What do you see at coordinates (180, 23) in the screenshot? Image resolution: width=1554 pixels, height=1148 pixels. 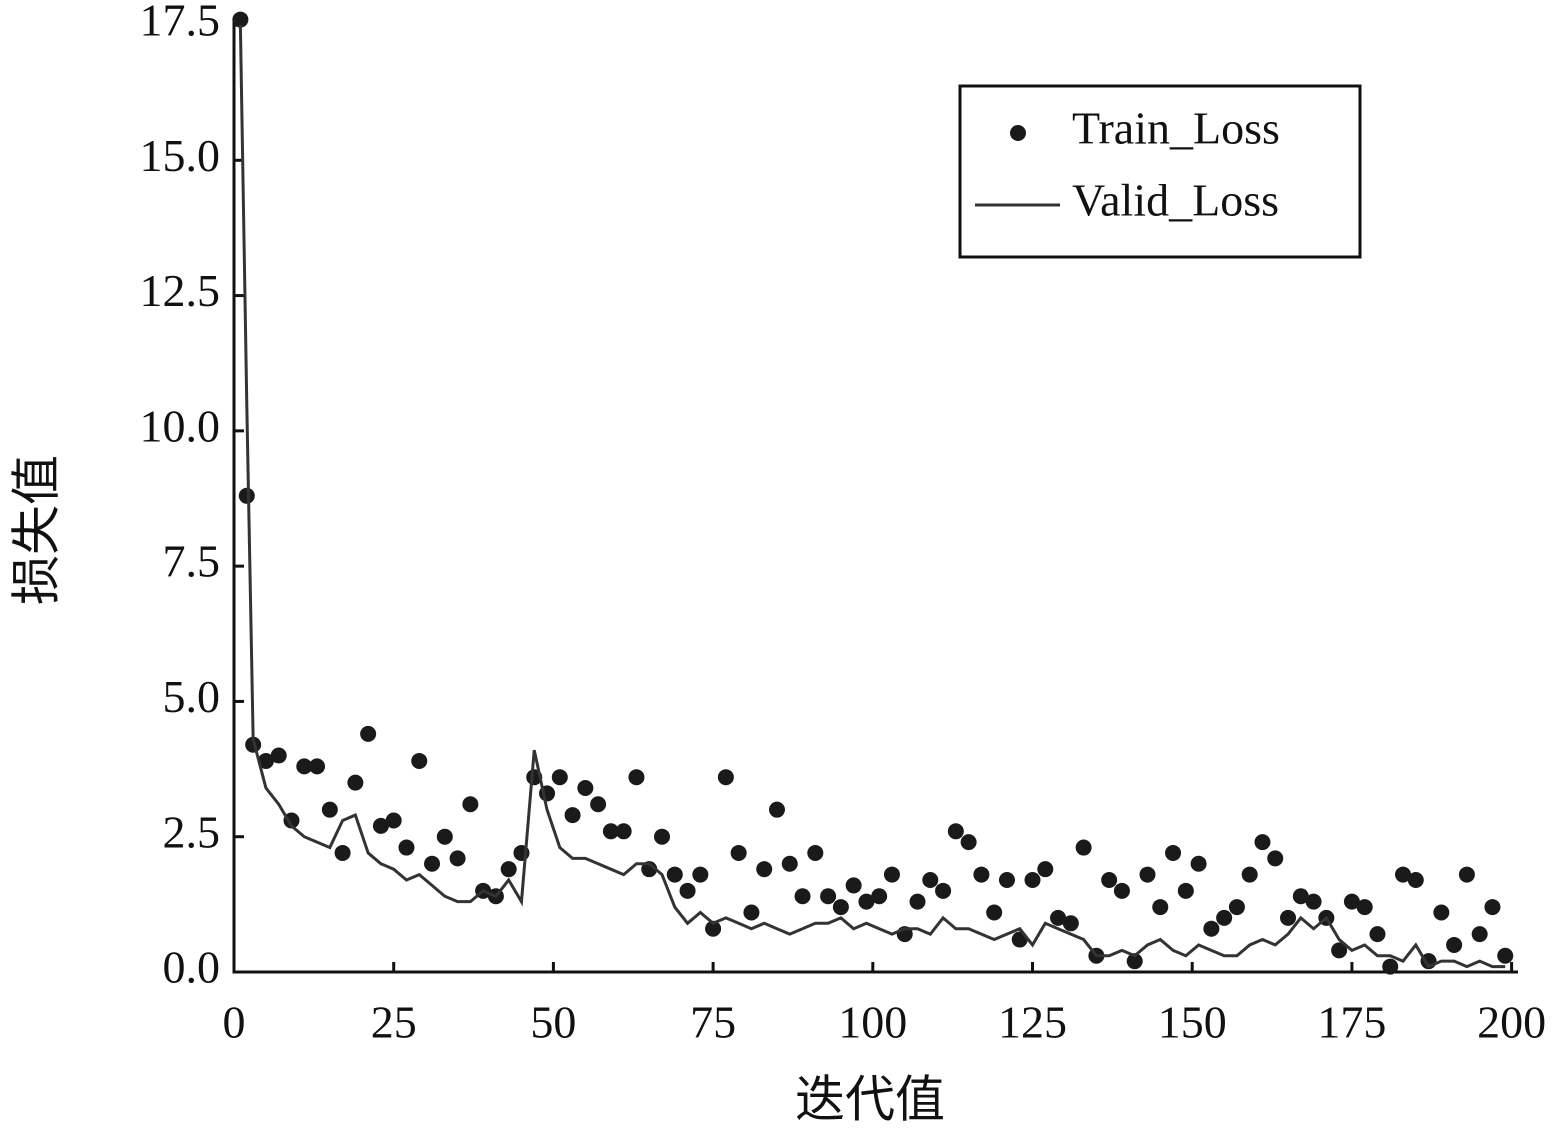 I see `y-tick-label: 17.5` at bounding box center [180, 23].